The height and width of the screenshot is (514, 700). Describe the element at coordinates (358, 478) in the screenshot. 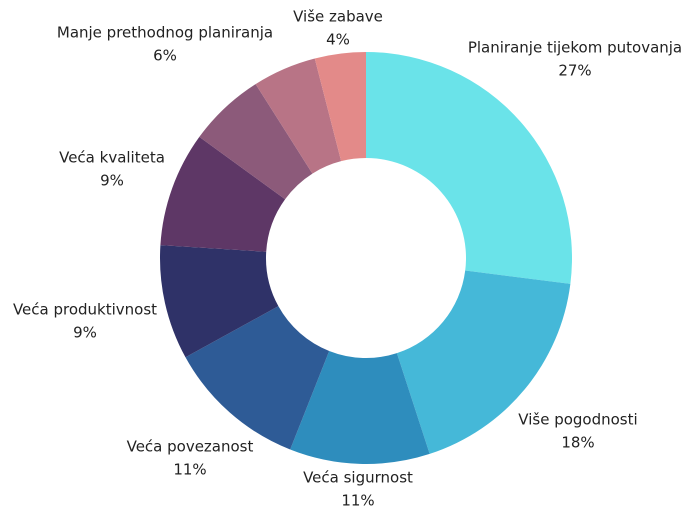

I see `slice-label: Veća sigurnost` at that location.